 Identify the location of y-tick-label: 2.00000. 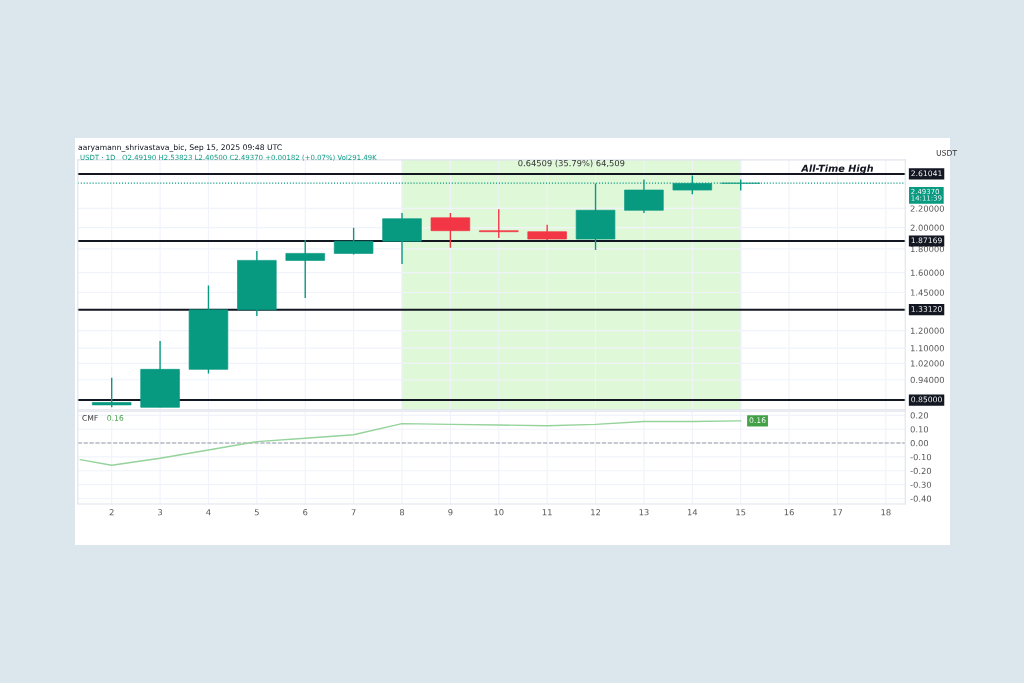
(927, 227).